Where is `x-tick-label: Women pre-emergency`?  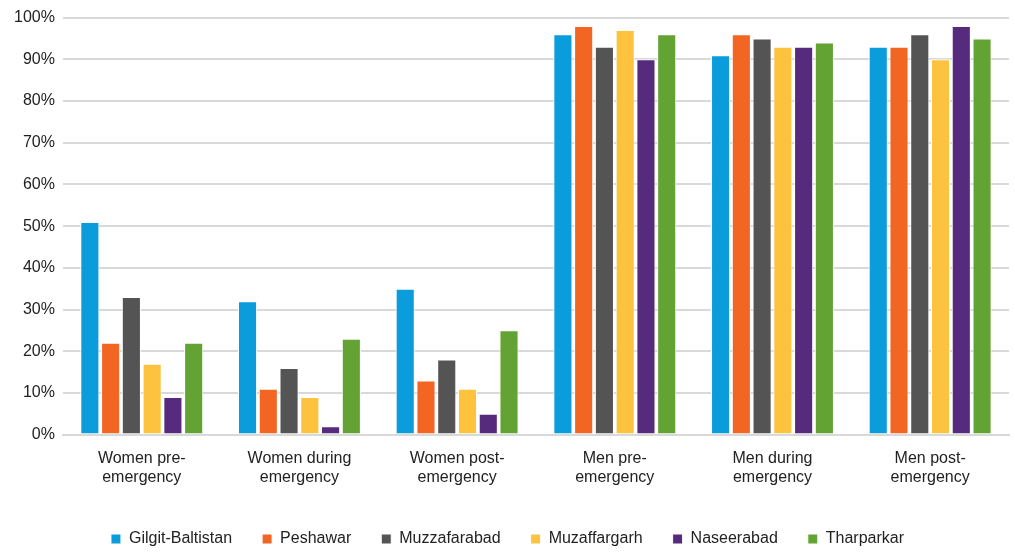 x-tick-label: Women pre-emergency is located at coordinates (141, 466).